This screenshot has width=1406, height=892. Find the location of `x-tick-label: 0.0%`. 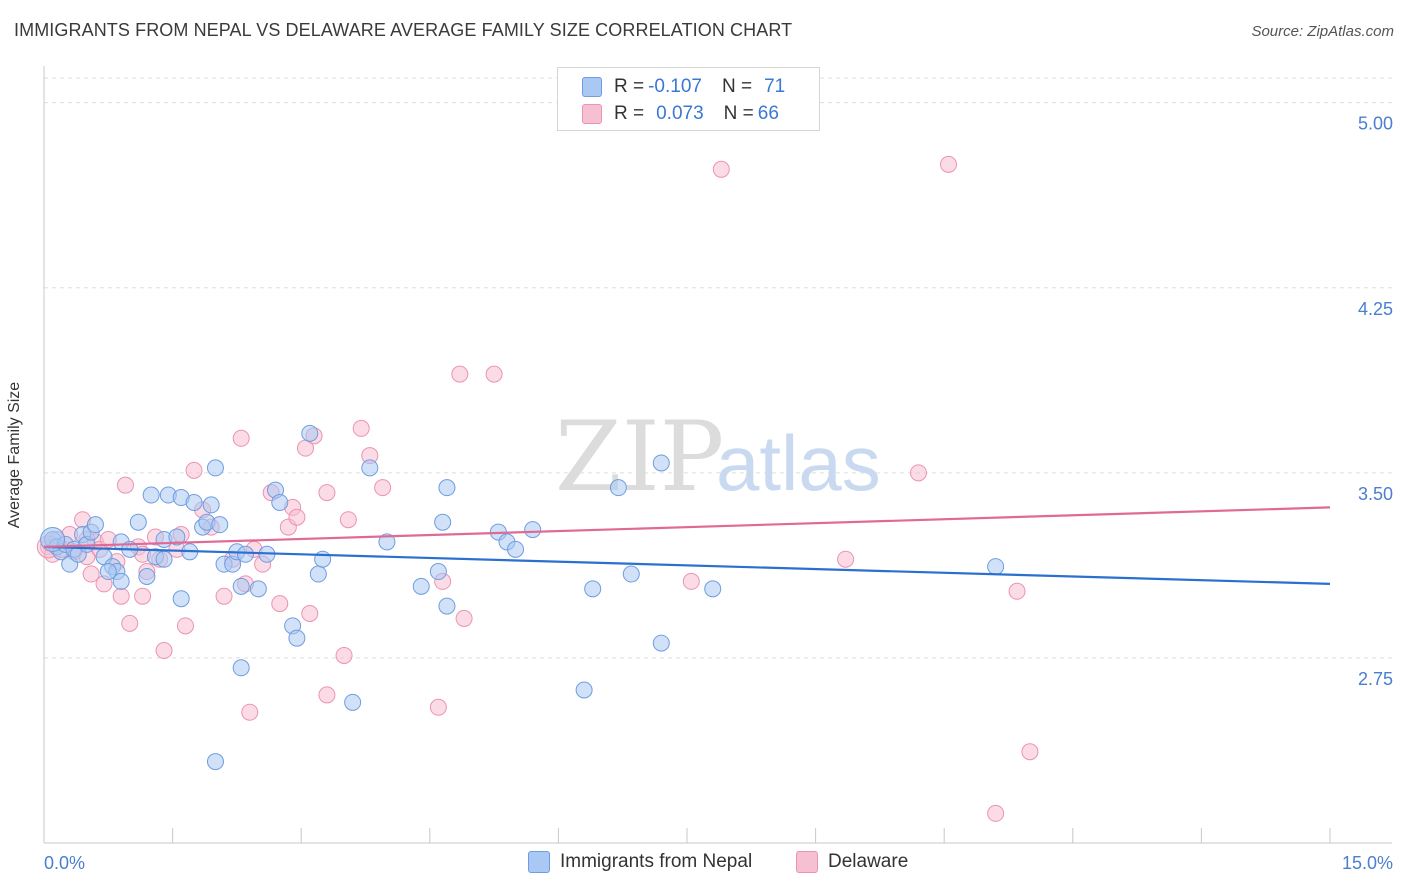

x-tick-label: 0.0% is located at coordinates (64, 863).